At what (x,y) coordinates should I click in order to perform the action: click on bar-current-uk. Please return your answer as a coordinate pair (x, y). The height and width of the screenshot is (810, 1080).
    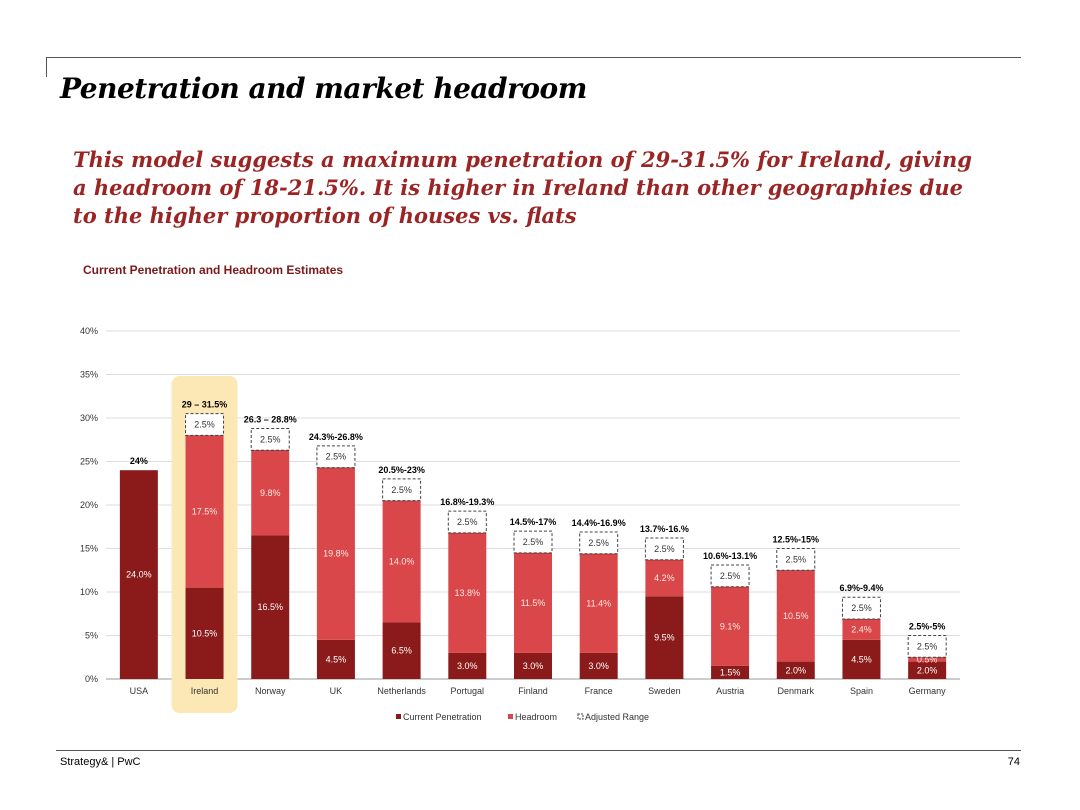
    Looking at the image, I should click on (335, 659).